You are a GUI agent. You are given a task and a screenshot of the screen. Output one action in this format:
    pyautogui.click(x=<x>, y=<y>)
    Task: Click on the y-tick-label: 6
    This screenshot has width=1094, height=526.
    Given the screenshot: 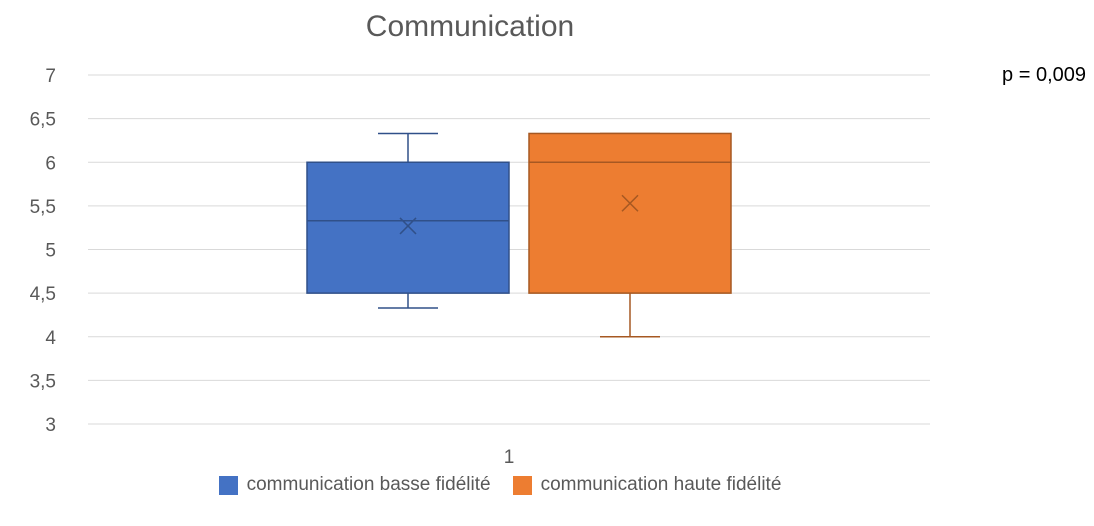 What is the action you would take?
    pyautogui.click(x=50, y=163)
    